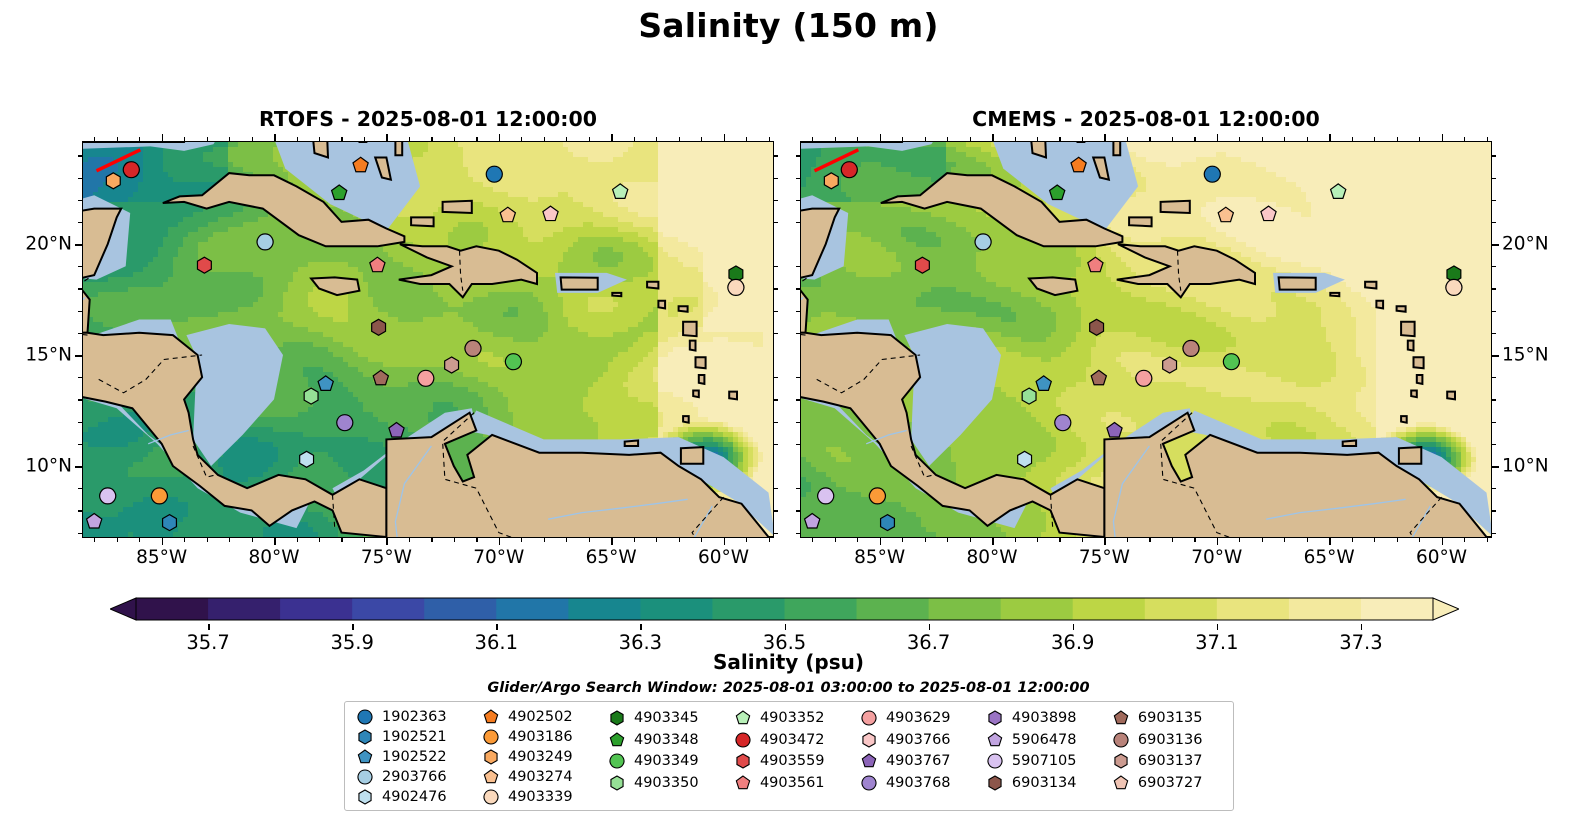  I want to click on legend-item-4903898: 4903898, so click(1046, 718).